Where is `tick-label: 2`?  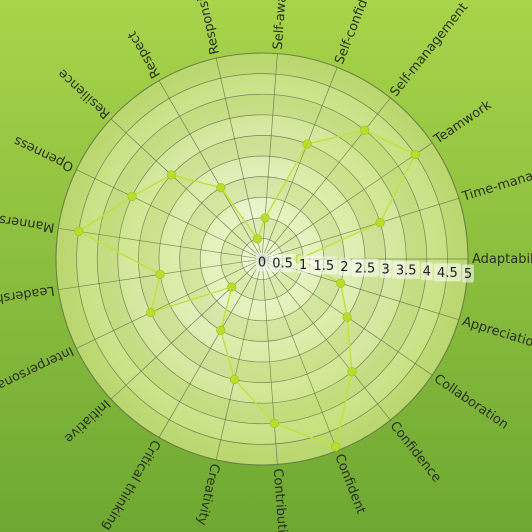
tick-label: 2 is located at coordinates (344, 267).